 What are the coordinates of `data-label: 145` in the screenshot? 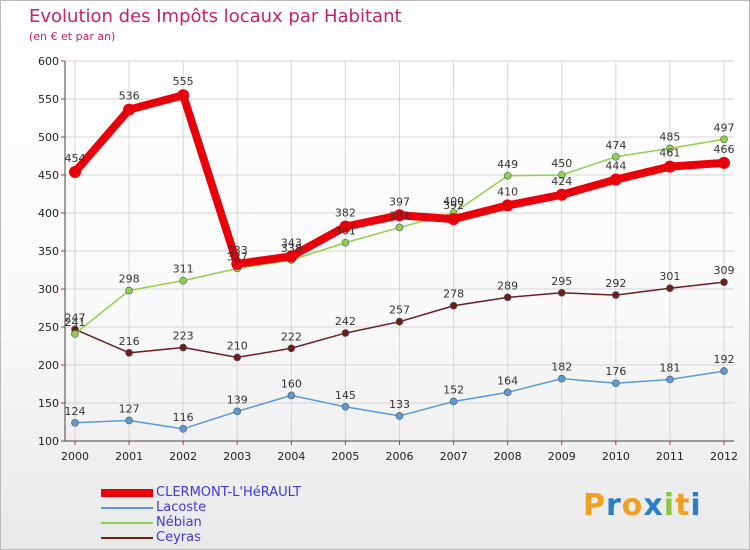 It's located at (345, 395).